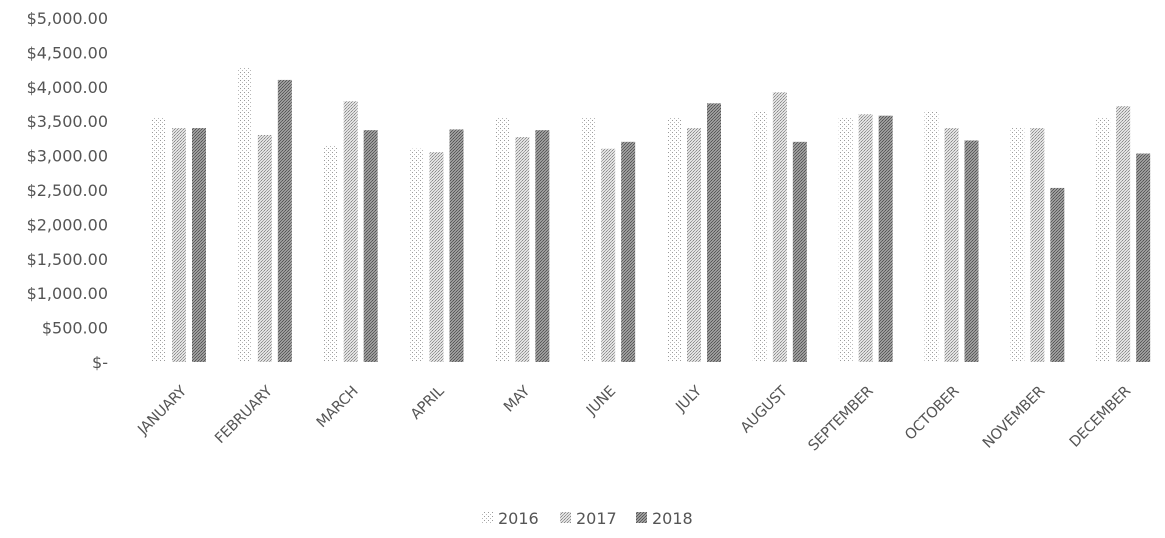  Describe the element at coordinates (1103, 239) in the screenshot. I see `bar-2016-december` at that location.